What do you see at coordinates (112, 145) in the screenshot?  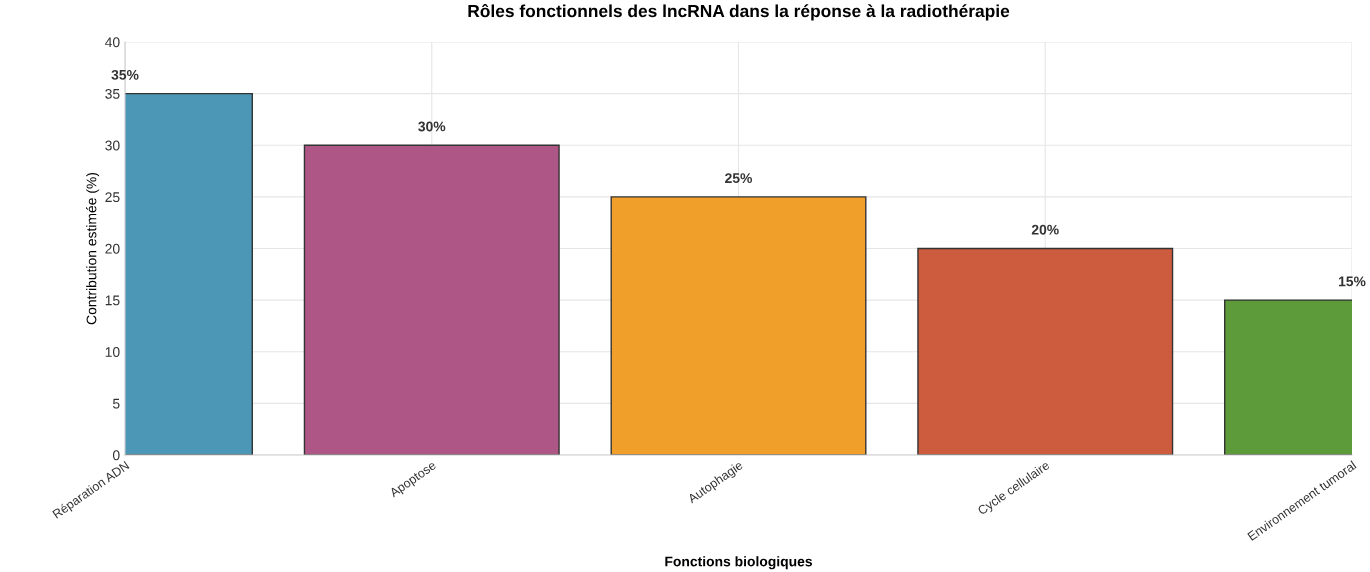 I see `y-tick-label: 30` at bounding box center [112, 145].